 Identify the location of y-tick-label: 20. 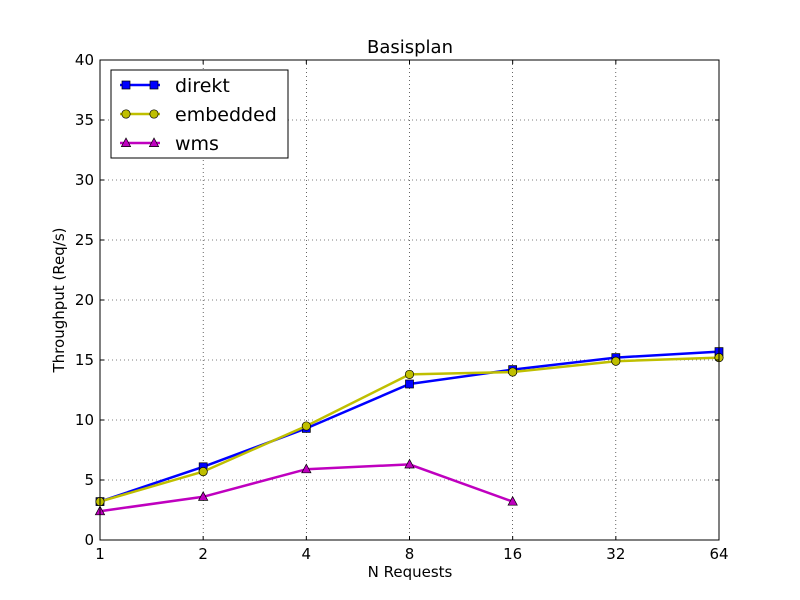
(84, 300).